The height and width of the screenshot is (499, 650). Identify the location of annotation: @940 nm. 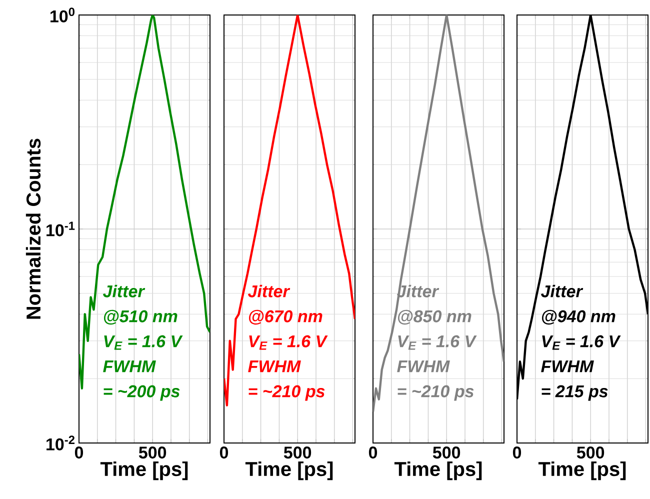
(579, 317).